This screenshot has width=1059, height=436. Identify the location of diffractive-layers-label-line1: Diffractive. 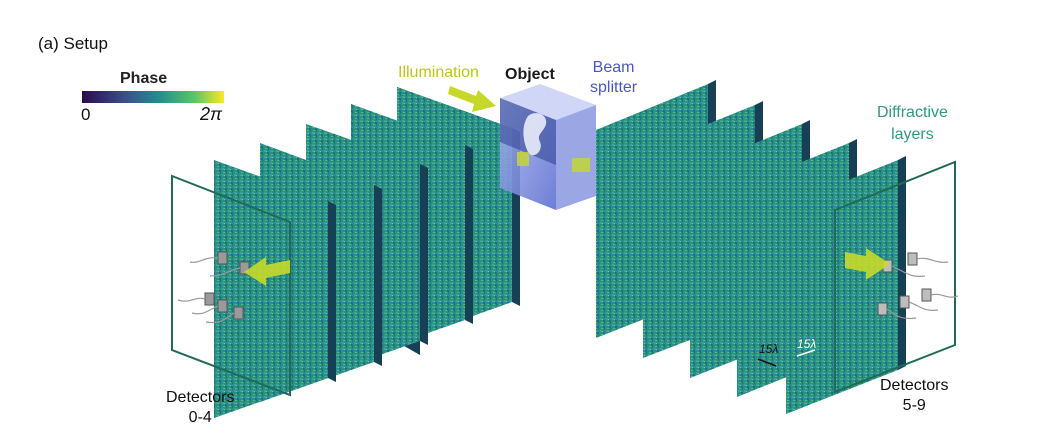
(912, 112).